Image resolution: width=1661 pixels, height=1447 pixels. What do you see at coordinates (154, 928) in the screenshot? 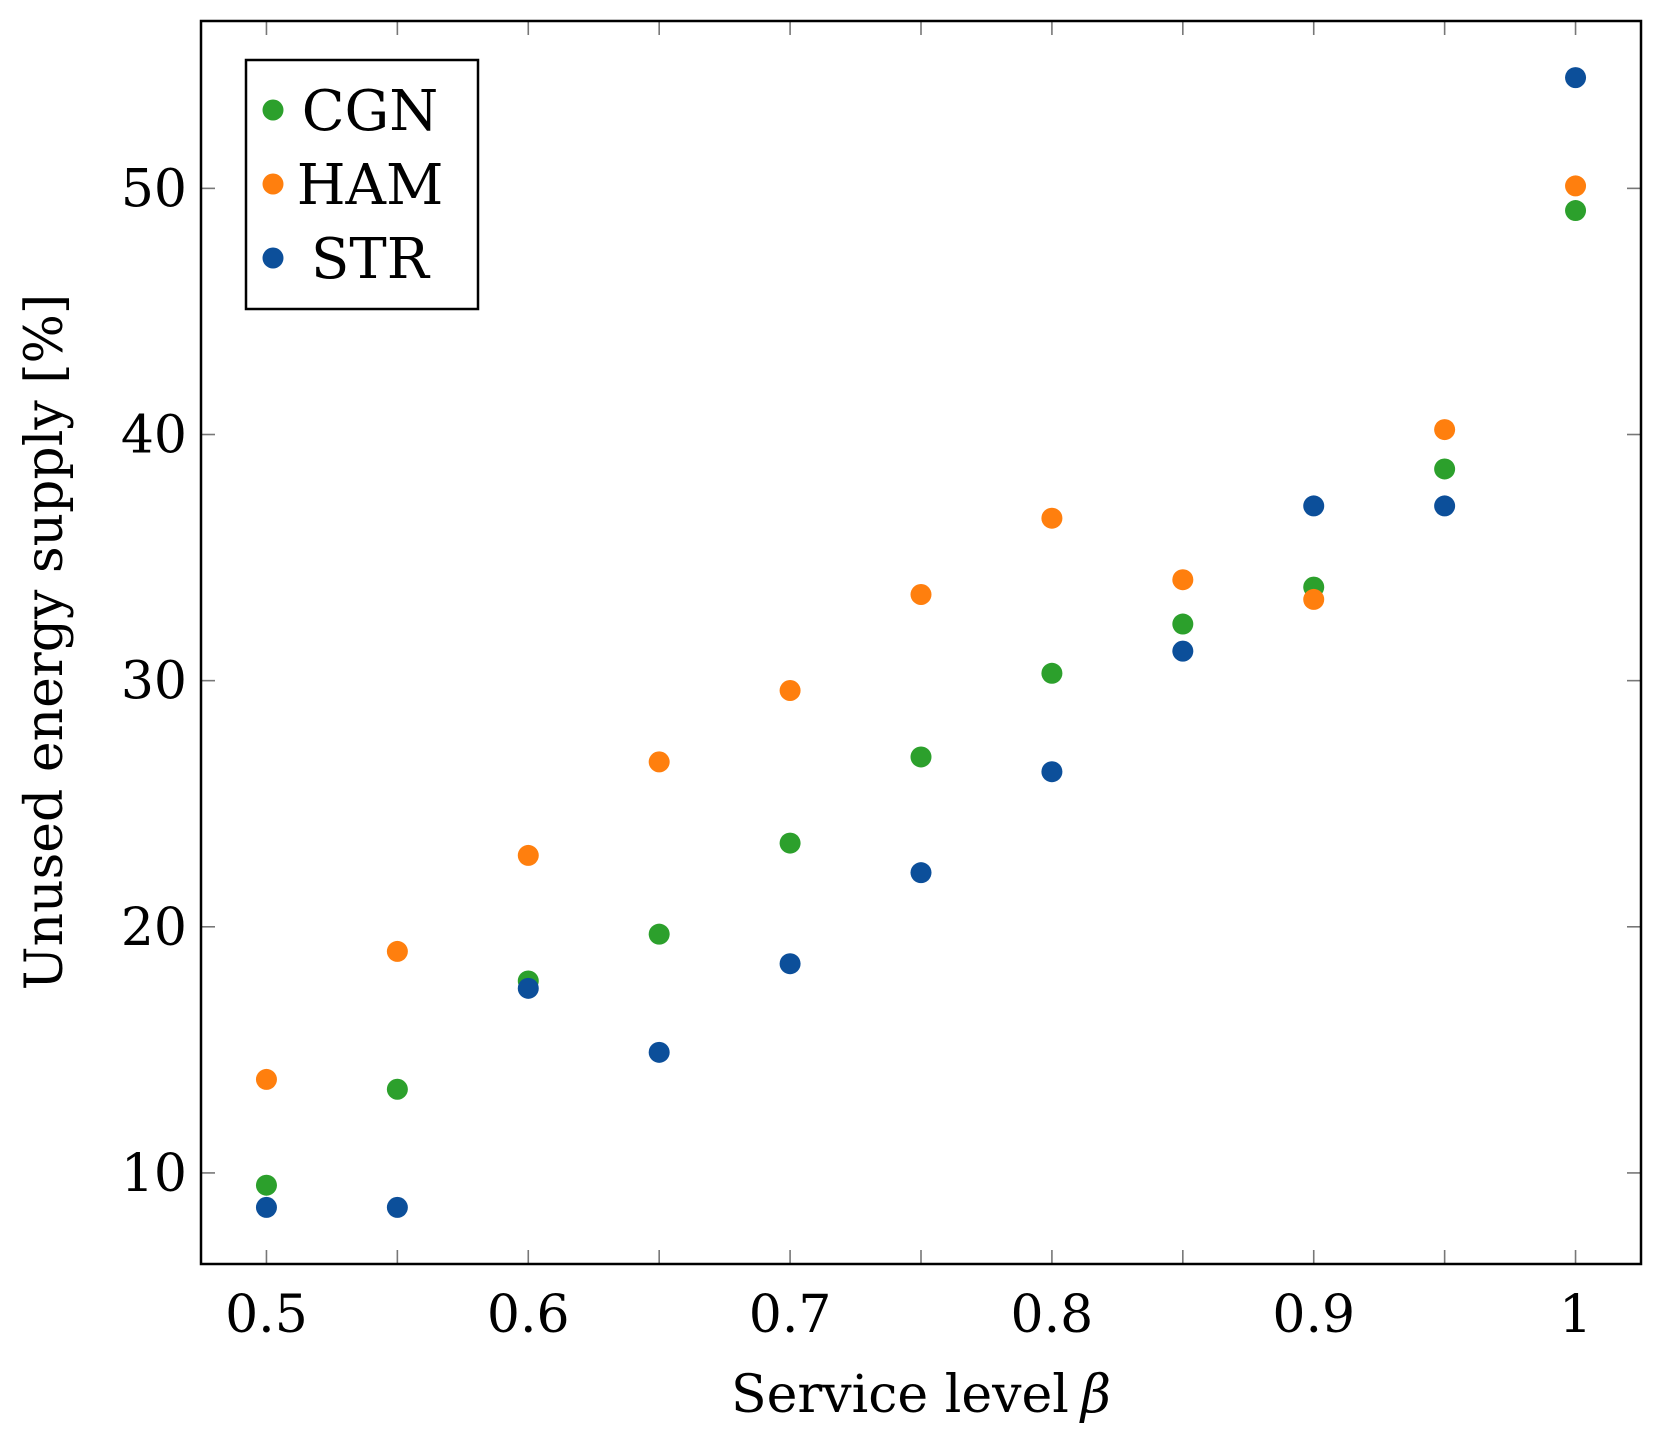
I see `y-tick-label: 20` at bounding box center [154, 928].